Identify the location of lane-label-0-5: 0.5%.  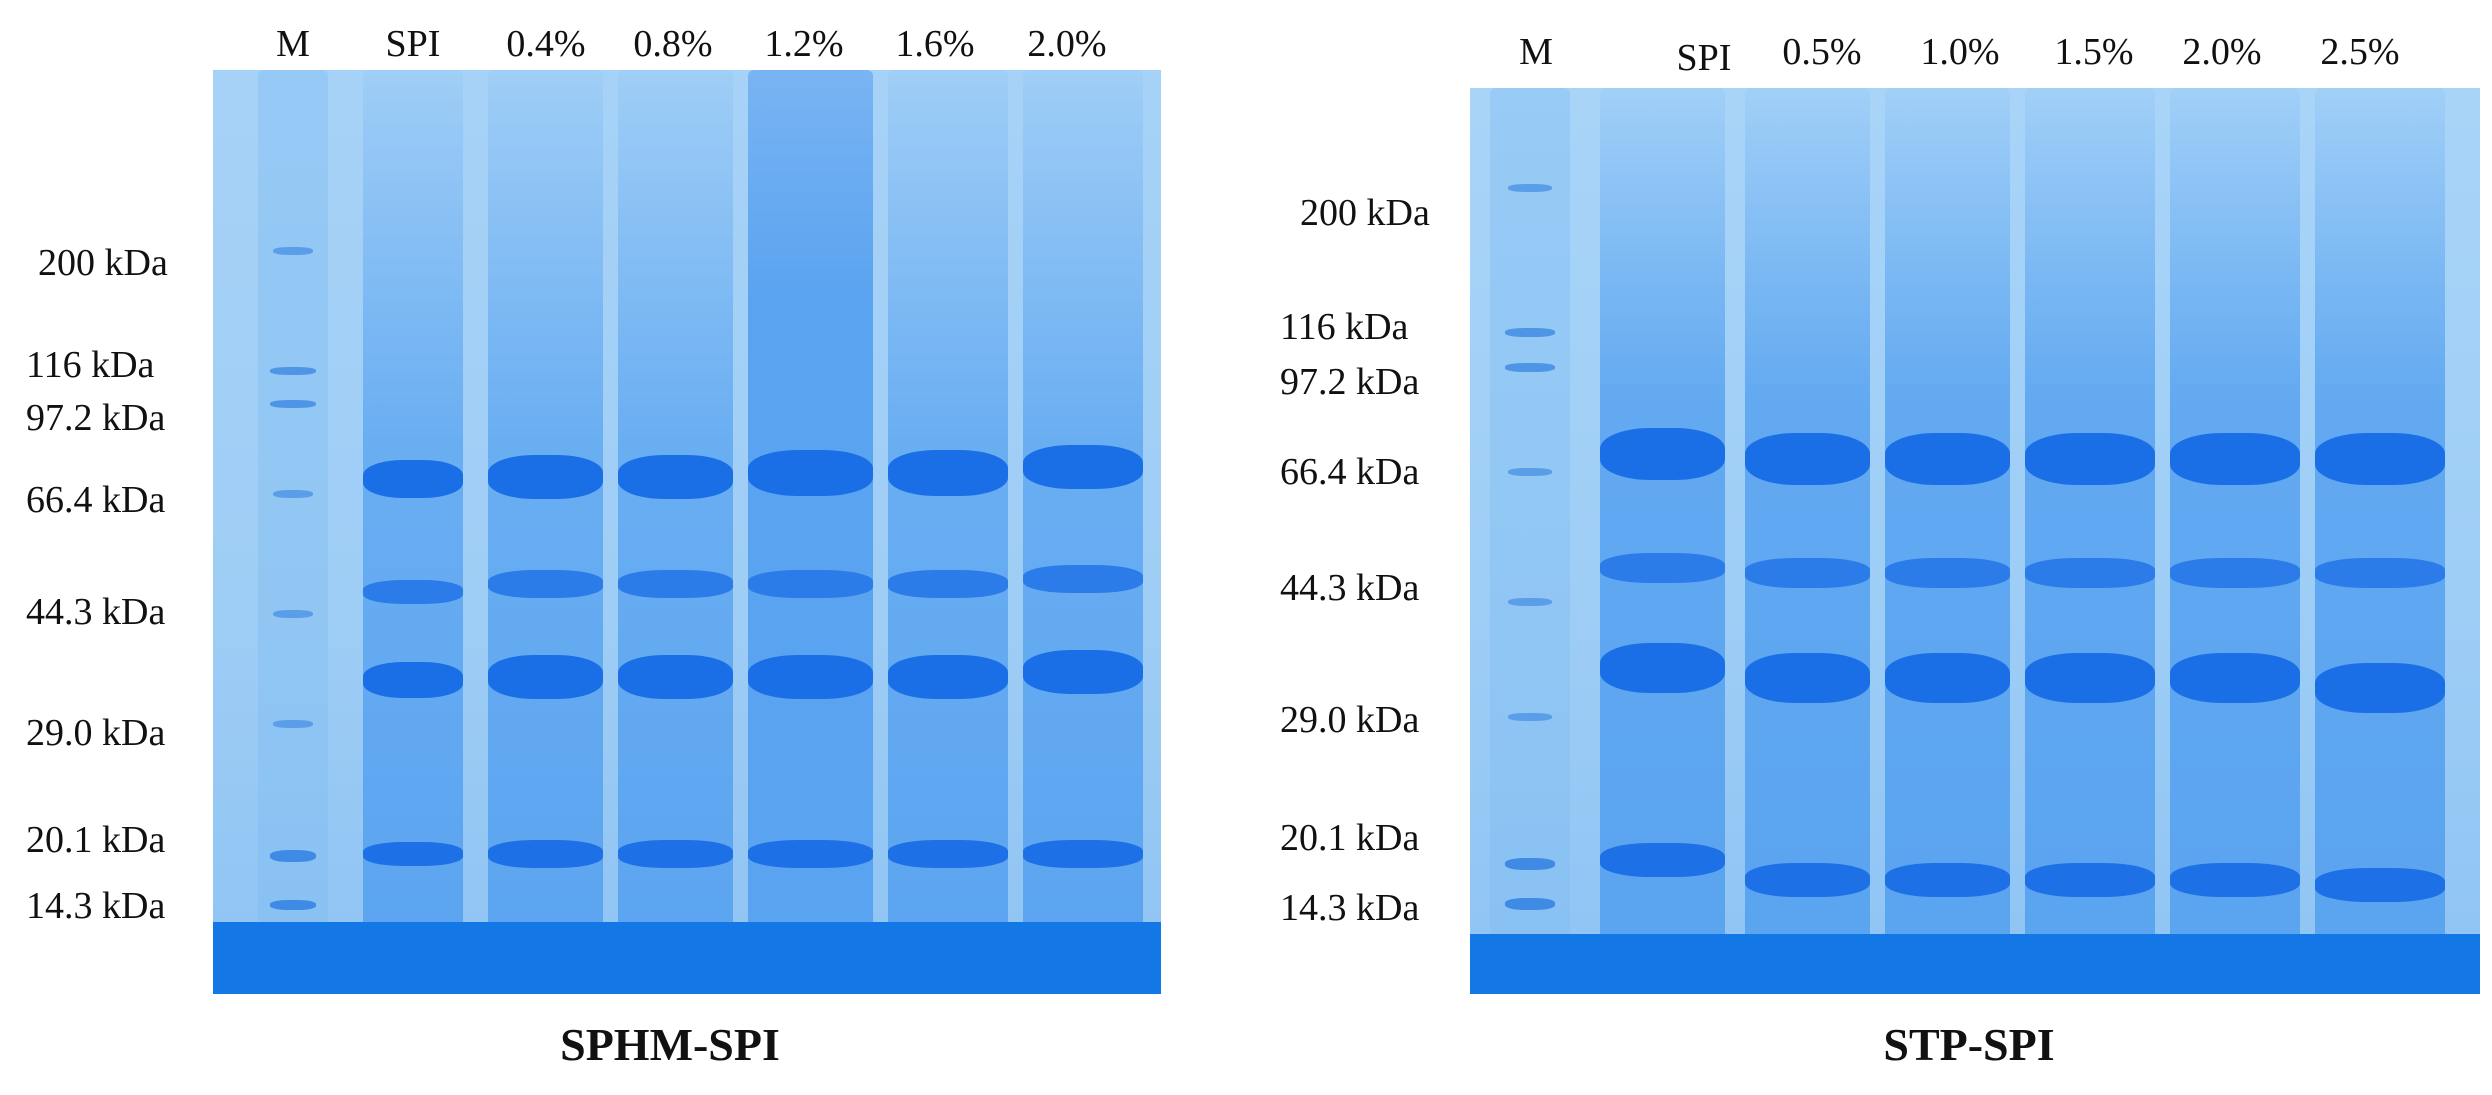
(1822, 52).